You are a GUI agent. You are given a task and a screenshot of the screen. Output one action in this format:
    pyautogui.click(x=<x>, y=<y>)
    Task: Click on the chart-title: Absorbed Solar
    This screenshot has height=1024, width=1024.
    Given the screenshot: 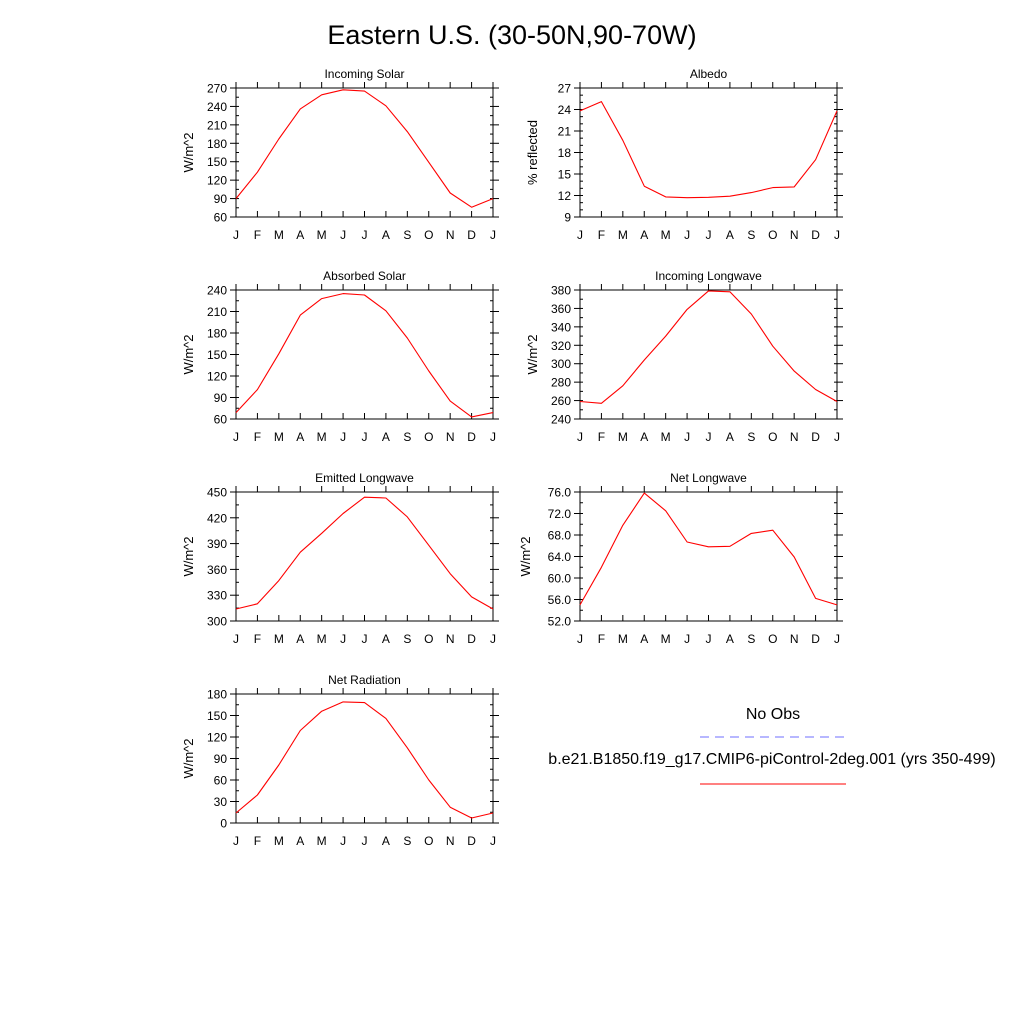 What is the action you would take?
    pyautogui.click(x=364, y=276)
    